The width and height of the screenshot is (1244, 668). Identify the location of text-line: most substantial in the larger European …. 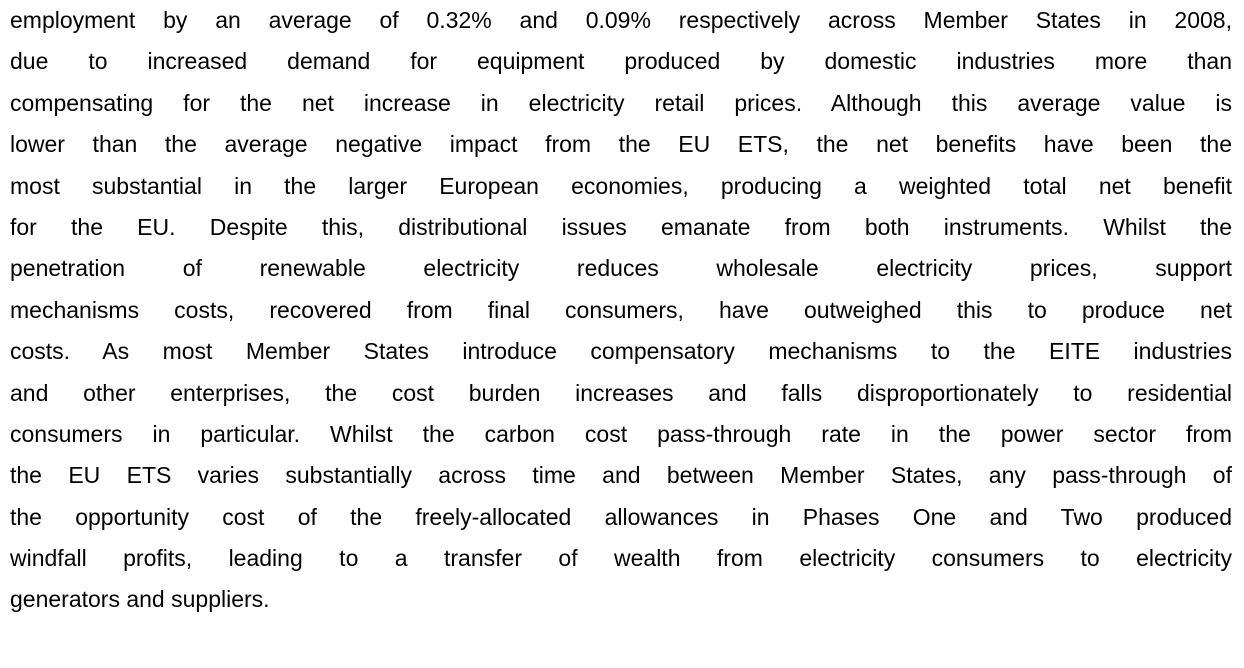
(621, 185).